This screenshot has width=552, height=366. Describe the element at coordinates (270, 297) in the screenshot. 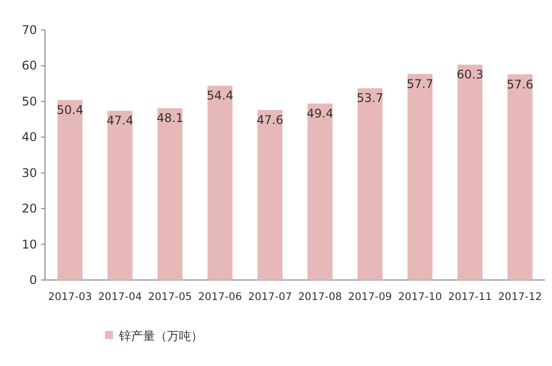

I see `x-tick-label: 2017-07` at that location.